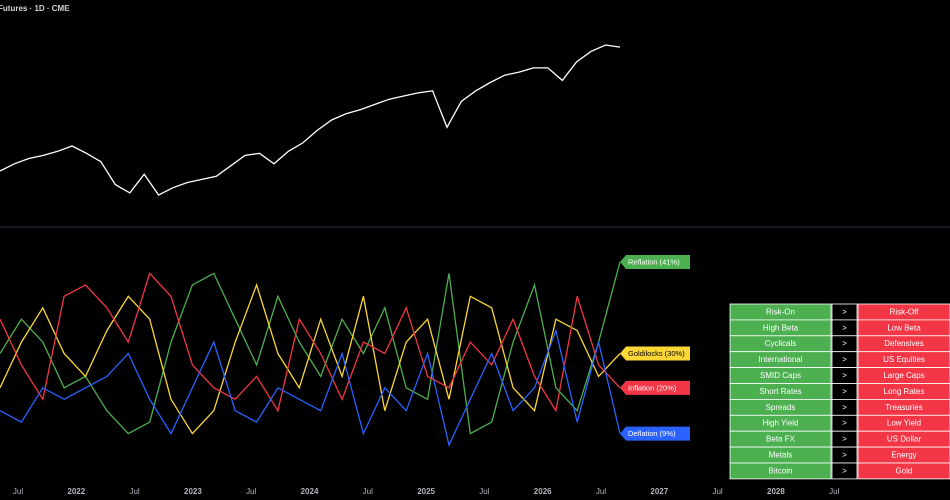 The height and width of the screenshot is (500, 950). What do you see at coordinates (904, 439) in the screenshot?
I see `table-cell-text: US Dollar` at bounding box center [904, 439].